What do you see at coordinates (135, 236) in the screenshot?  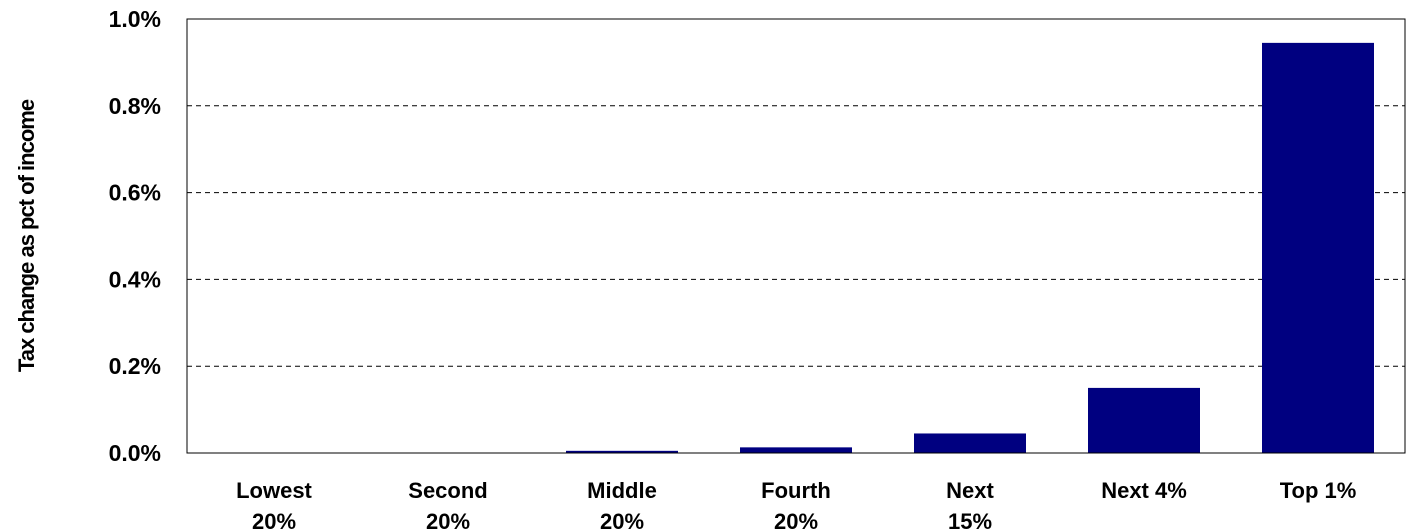 I see `y-axis-tick-labels: 0.0% 0.2% 0.4% 0.6% 0.8% 1.0%` at bounding box center [135, 236].